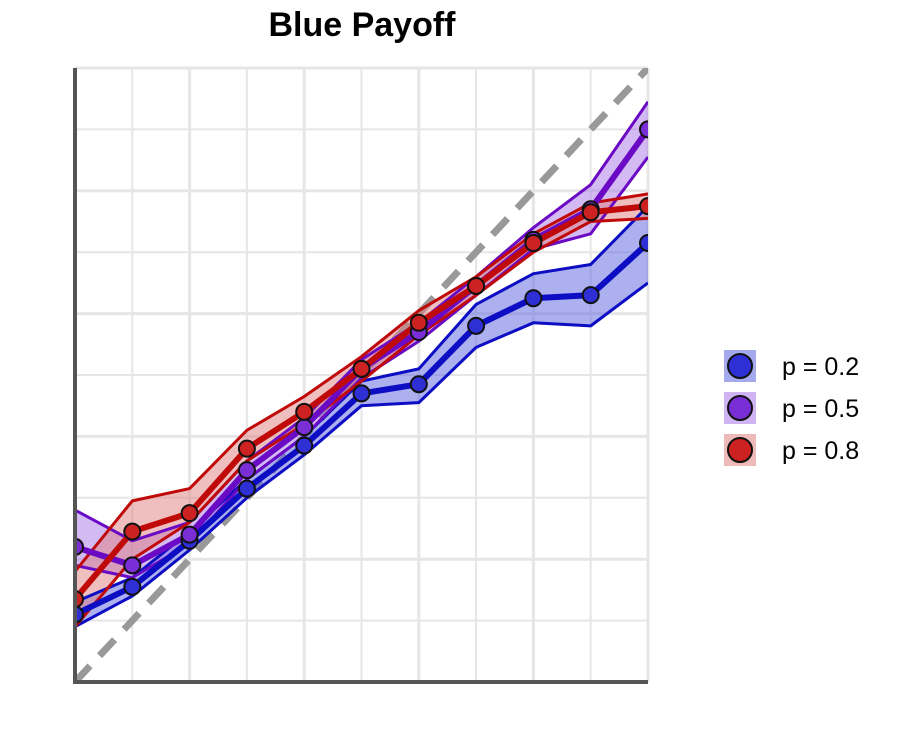  Describe the element at coordinates (820, 409) in the screenshot. I see `legend-label-series-2: p = 0.5` at that location.